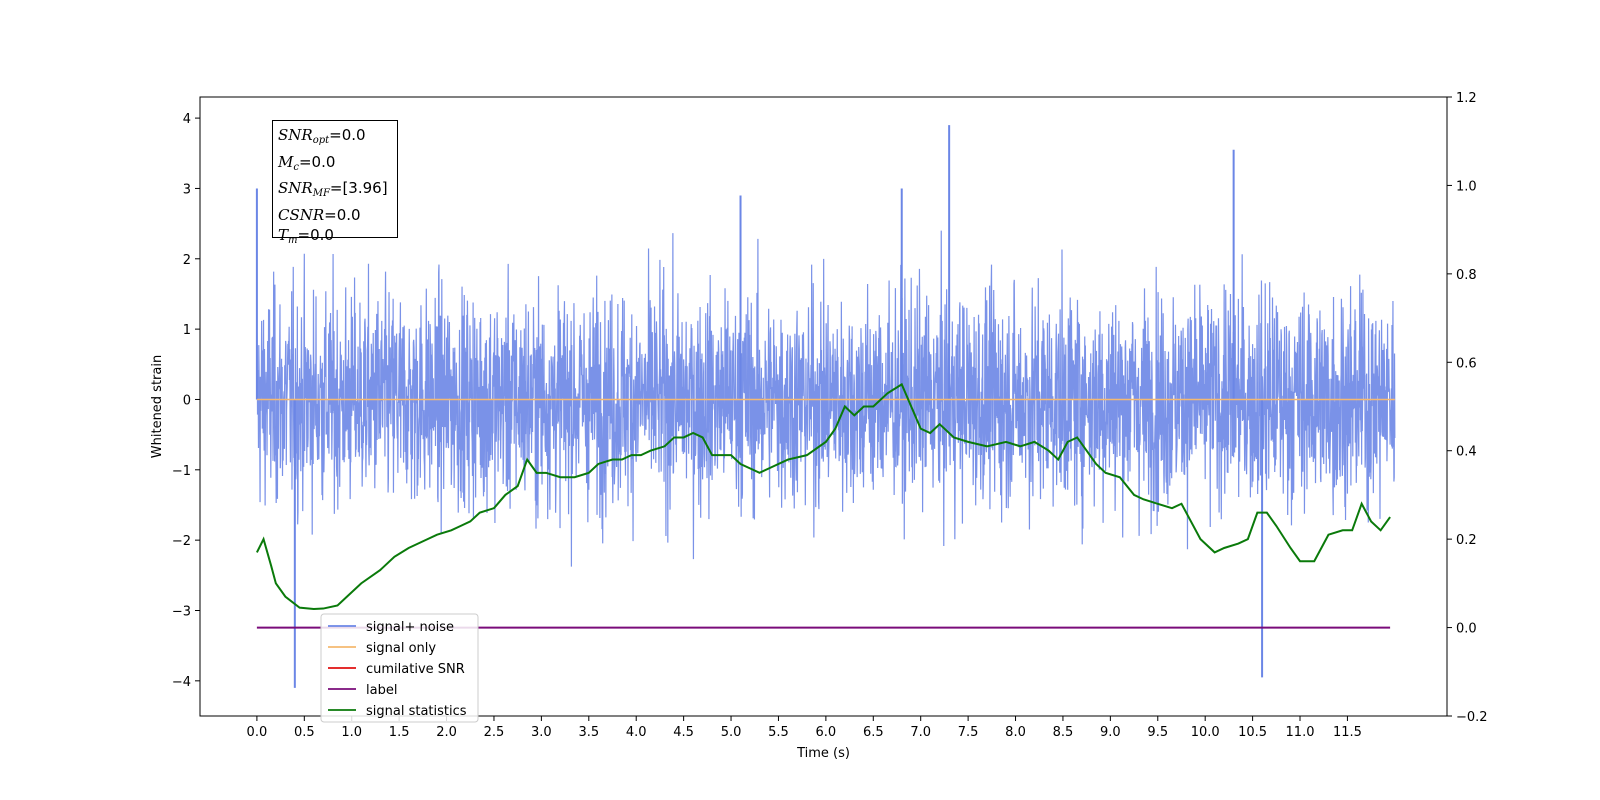 Image resolution: width=1600 pixels, height=800 pixels. Describe the element at coordinates (1466, 186) in the screenshot. I see `y2-tick-label: 1.0` at that location.